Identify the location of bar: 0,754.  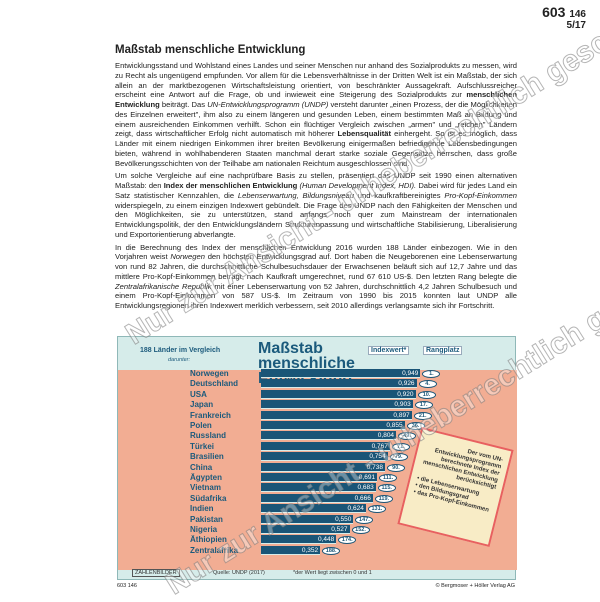
(324, 457).